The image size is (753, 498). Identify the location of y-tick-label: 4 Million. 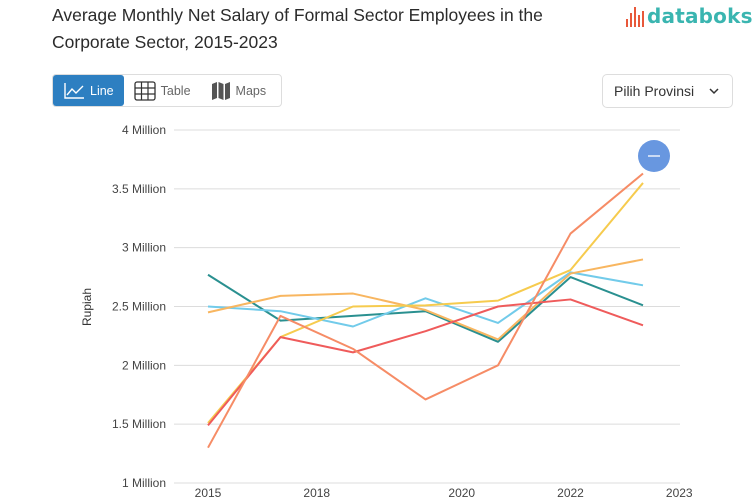
(144, 130).